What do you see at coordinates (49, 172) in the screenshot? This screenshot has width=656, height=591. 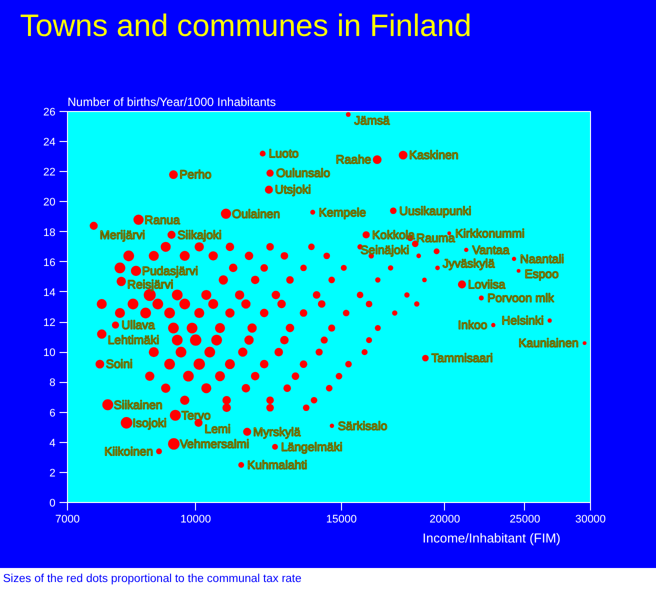 I see `y-tick-label: 22` at bounding box center [49, 172].